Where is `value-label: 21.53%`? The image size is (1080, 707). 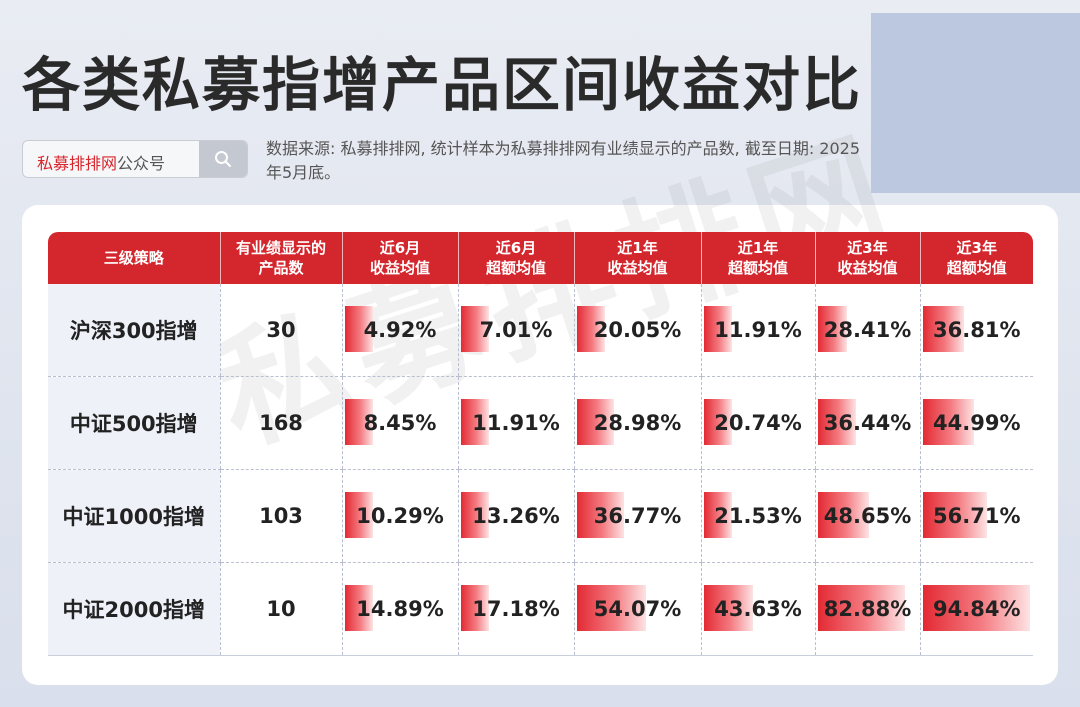 value-label: 21.53% is located at coordinates (758, 516).